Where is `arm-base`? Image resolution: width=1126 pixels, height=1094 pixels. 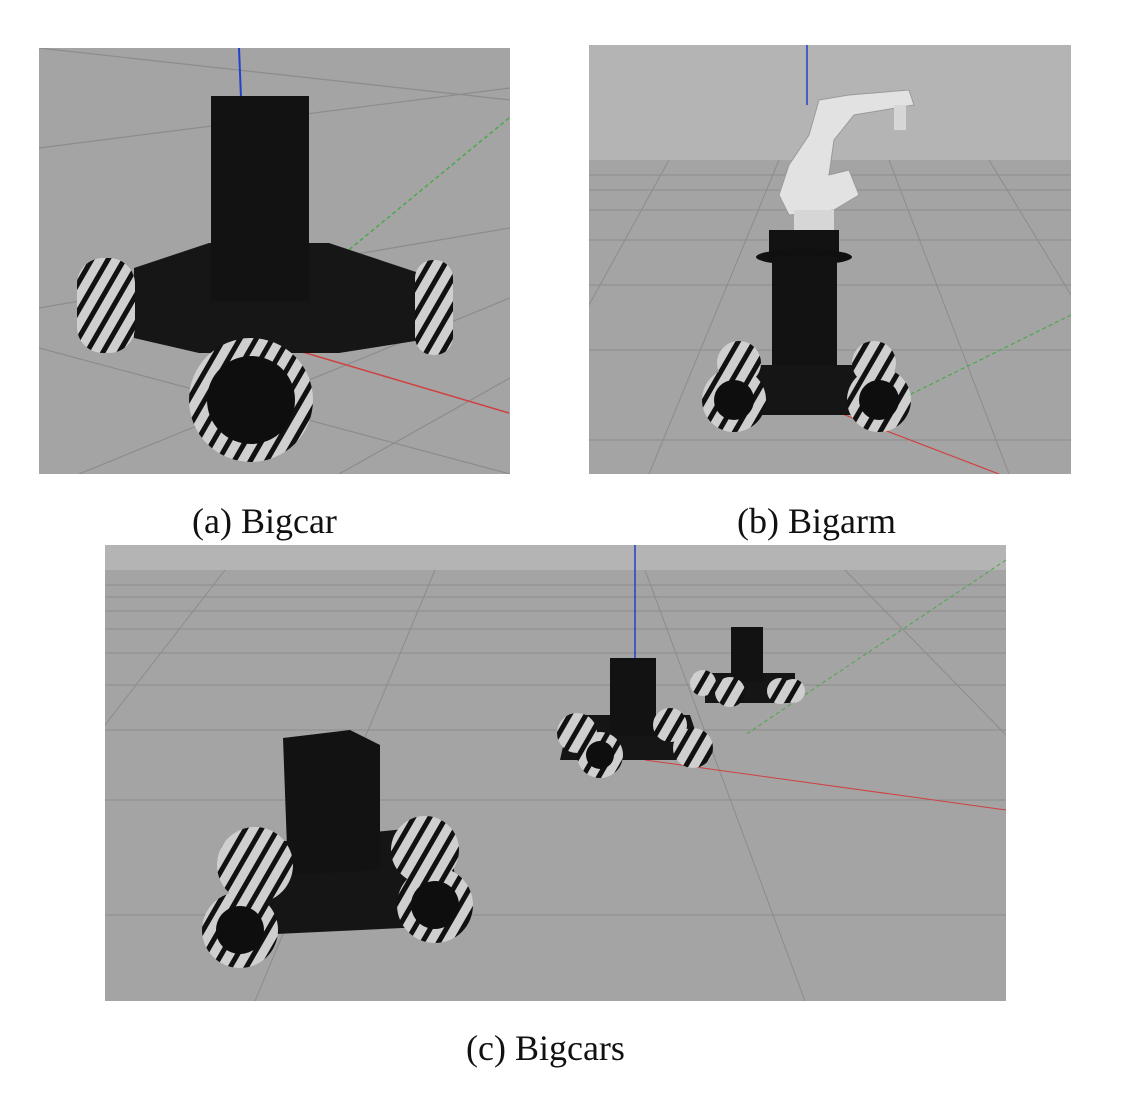
arm-base is located at coordinates (814, 220).